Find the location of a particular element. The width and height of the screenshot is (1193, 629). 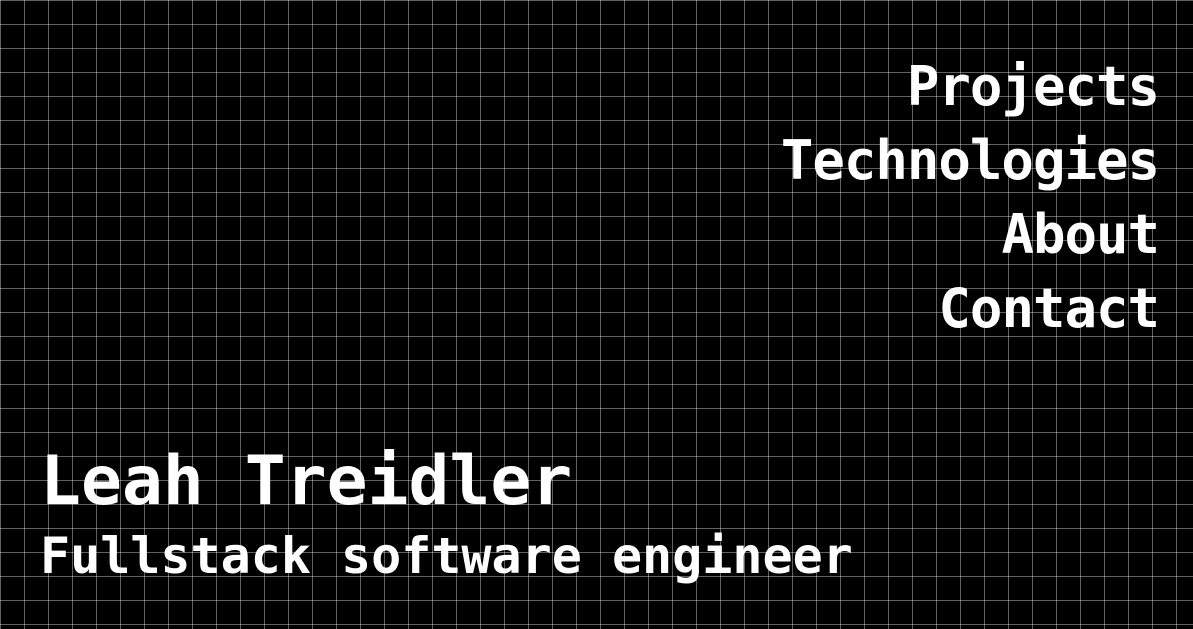

main-nav: Projects Technologies About Contact is located at coordinates (970, 198).